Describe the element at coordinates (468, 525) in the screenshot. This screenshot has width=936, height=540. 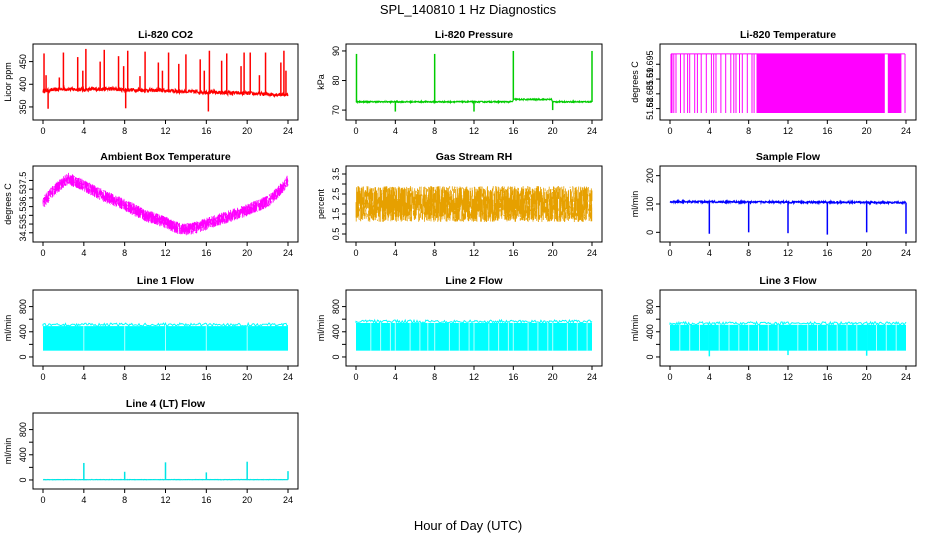
I see `figure-xlabel: Hour of Day (UTC)` at that location.